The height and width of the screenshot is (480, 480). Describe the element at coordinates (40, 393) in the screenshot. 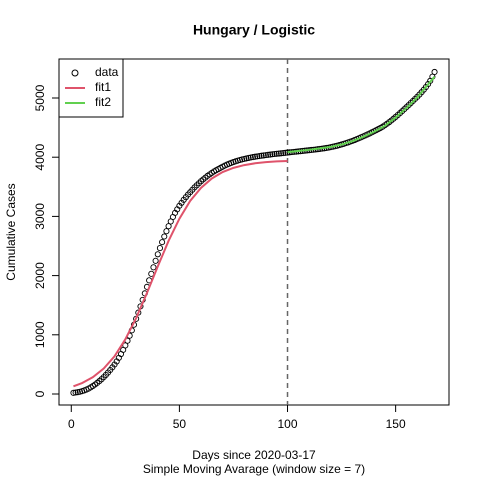

I see `y-tick-label: 0` at that location.